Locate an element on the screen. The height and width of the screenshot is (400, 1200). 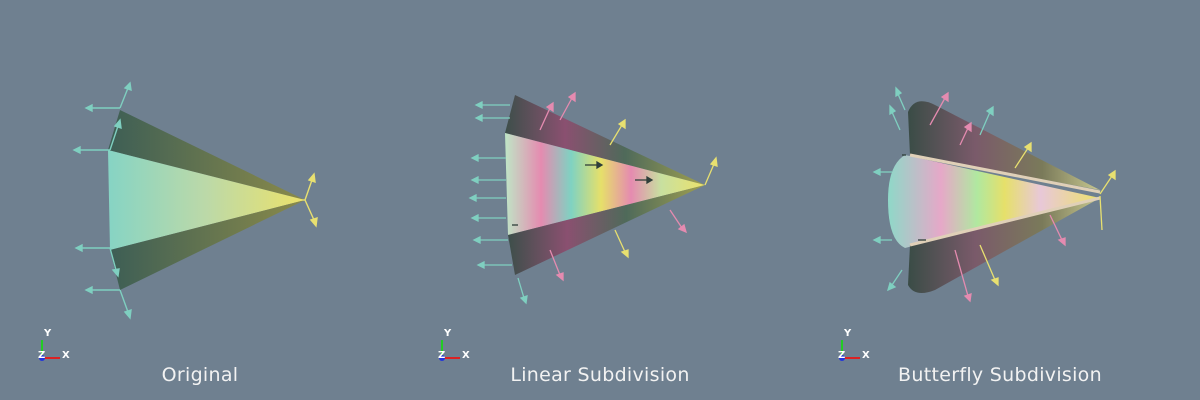
mesh-edge-upper is located at coordinates (1005, 173).